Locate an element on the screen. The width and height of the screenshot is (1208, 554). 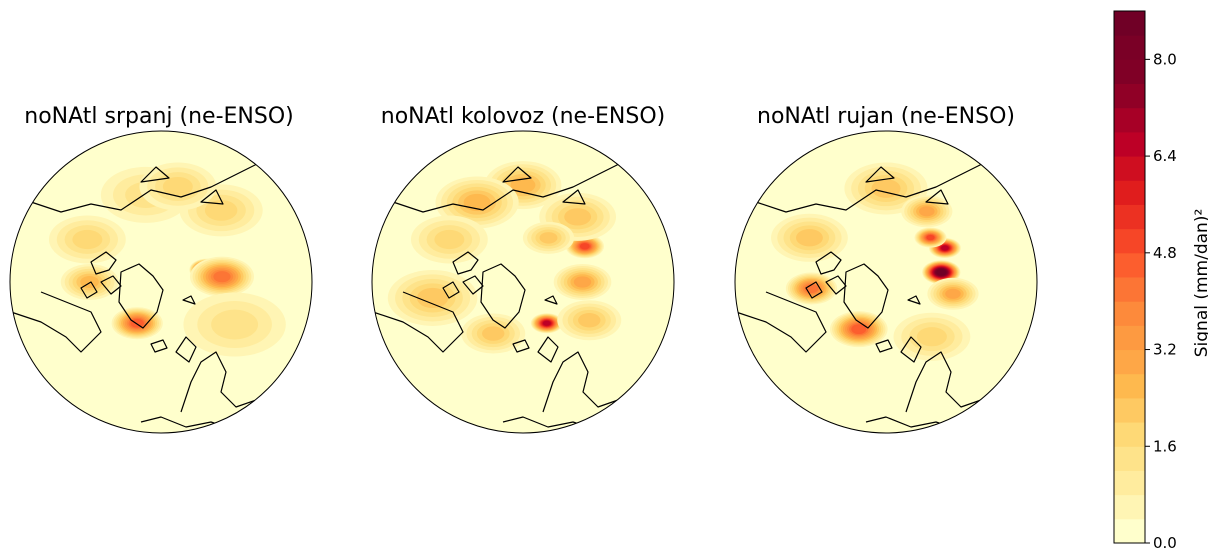
colorbar-ticks: 0.0 1.6 3.2 4.8 6.4 8.0 is located at coordinates (1161, 301).